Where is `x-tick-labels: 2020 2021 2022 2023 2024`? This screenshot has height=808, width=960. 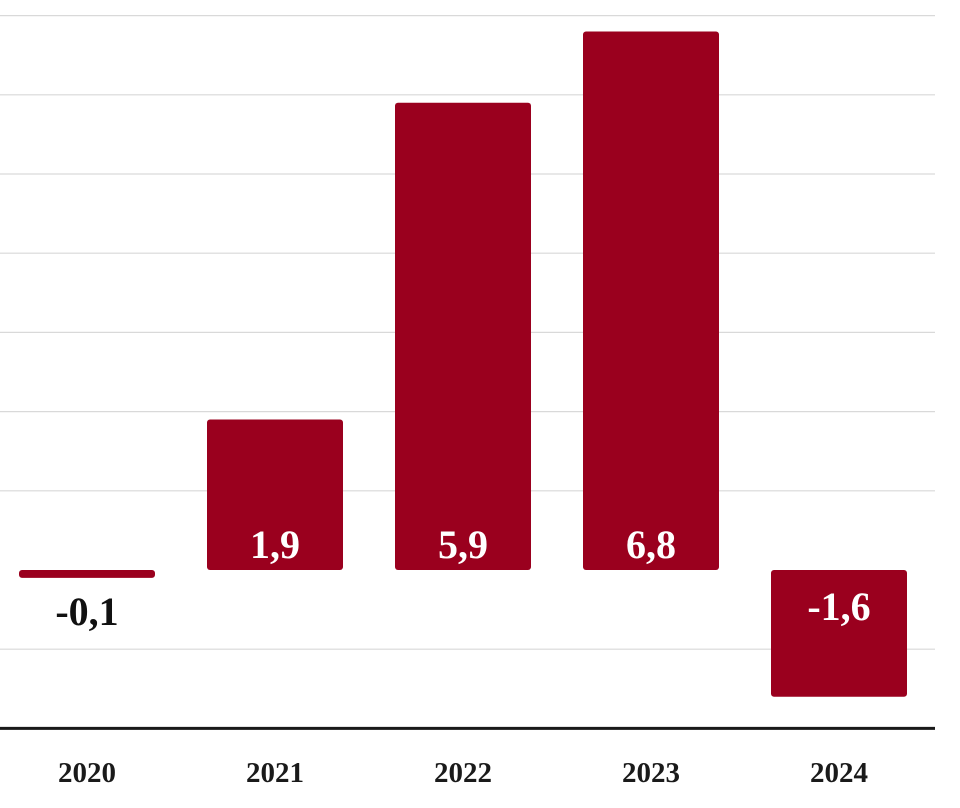 x-tick-labels: 2020 2021 2022 2023 2024 is located at coordinates (463, 773).